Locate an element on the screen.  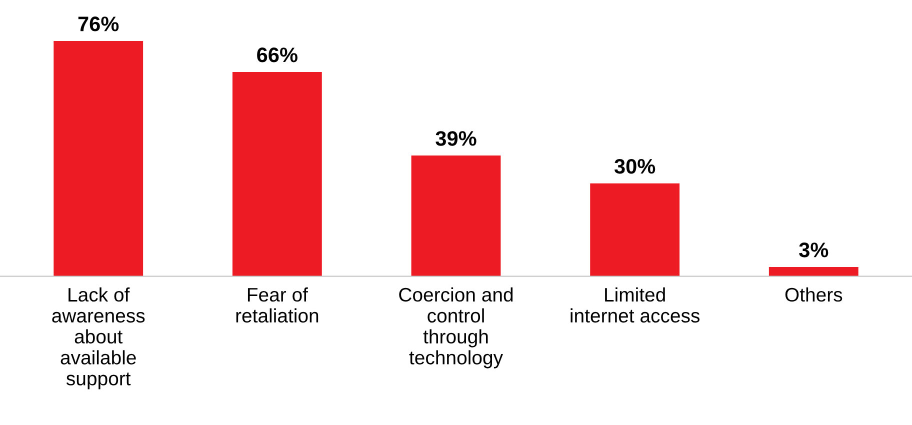
x-tick-label: Coercion and control through technology is located at coordinates (456, 327).